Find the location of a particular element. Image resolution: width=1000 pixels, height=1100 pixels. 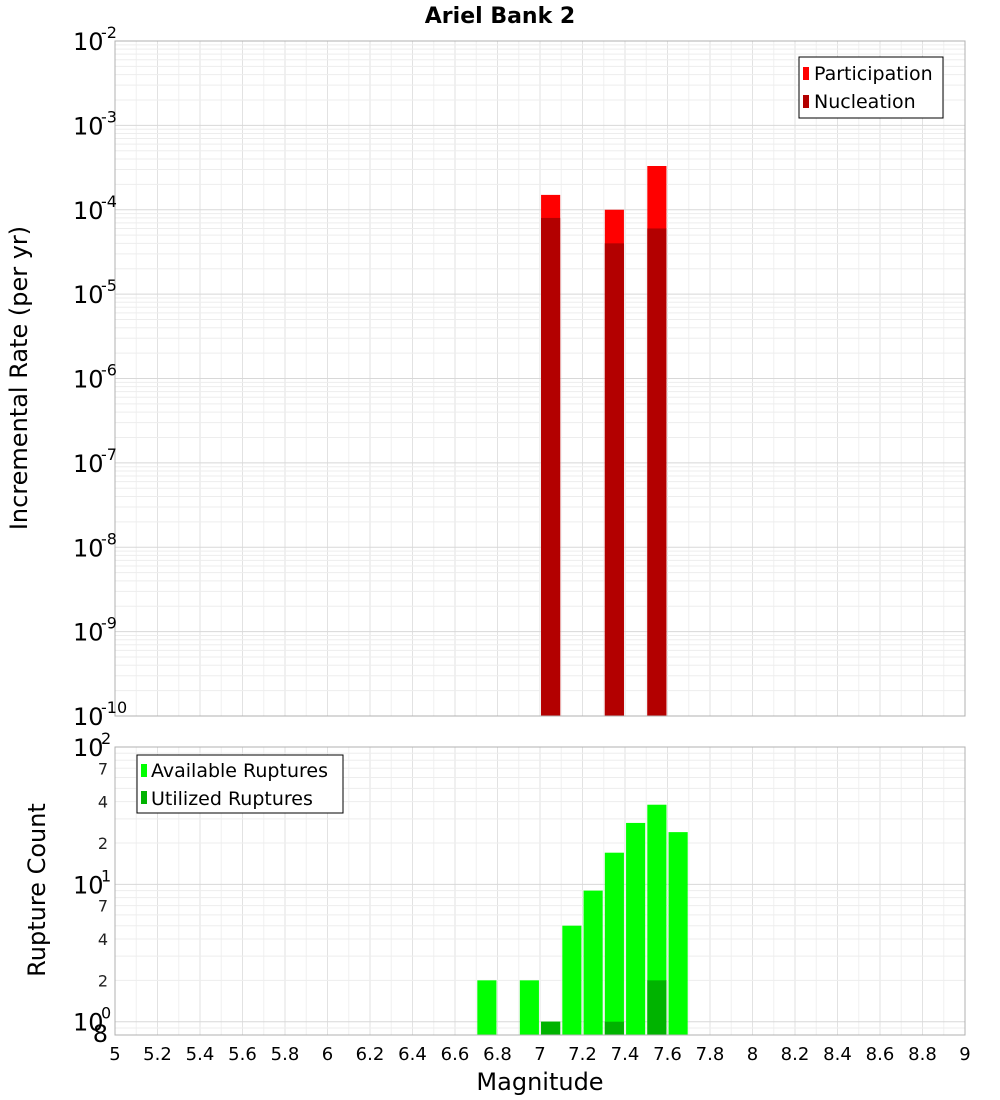

x-tick-label-9: 6.8 is located at coordinates (497, 1054).